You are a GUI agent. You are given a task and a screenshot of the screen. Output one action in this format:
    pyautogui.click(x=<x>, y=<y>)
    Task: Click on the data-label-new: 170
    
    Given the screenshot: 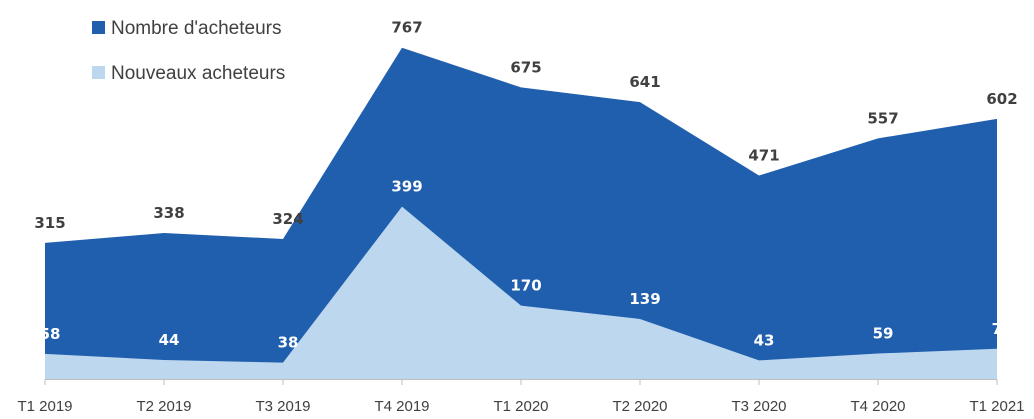 What is the action you would take?
    pyautogui.click(x=525, y=286)
    